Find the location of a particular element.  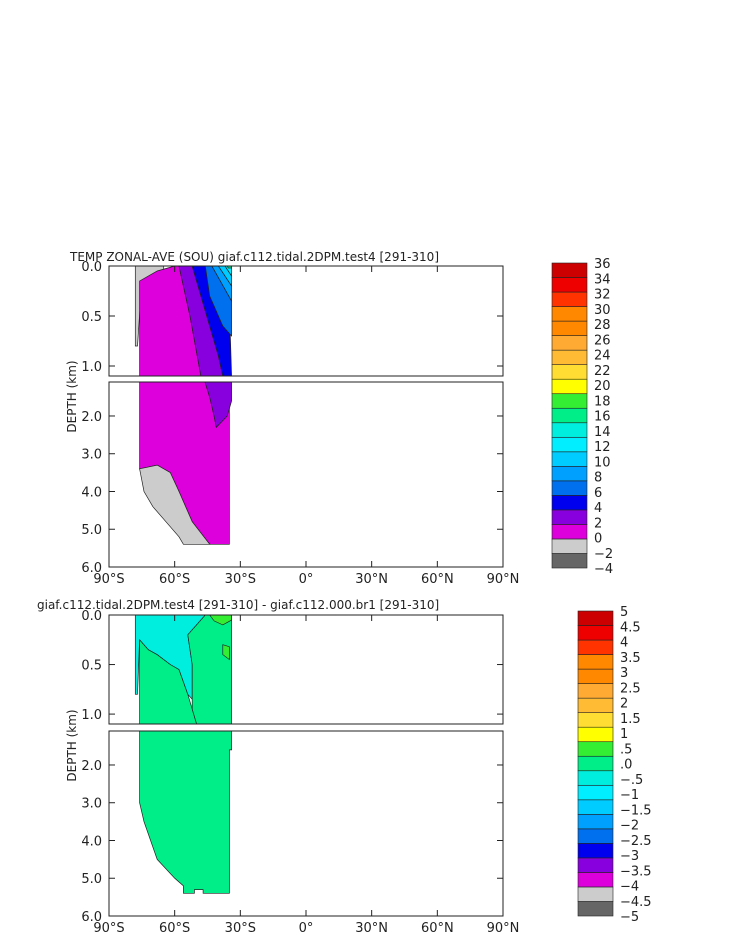

colorbar-label: −1.5 is located at coordinates (636, 810).